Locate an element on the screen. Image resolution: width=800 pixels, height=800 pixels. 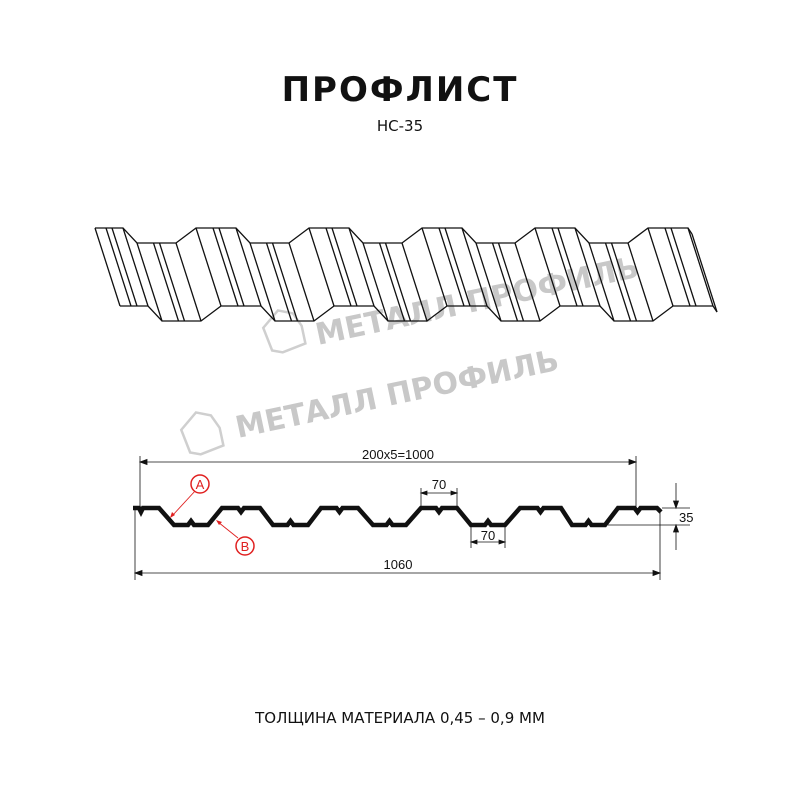
watermark-text-upper: МЕТАЛЛ ПРОФИЛЬ is located at coordinates (477, 301).